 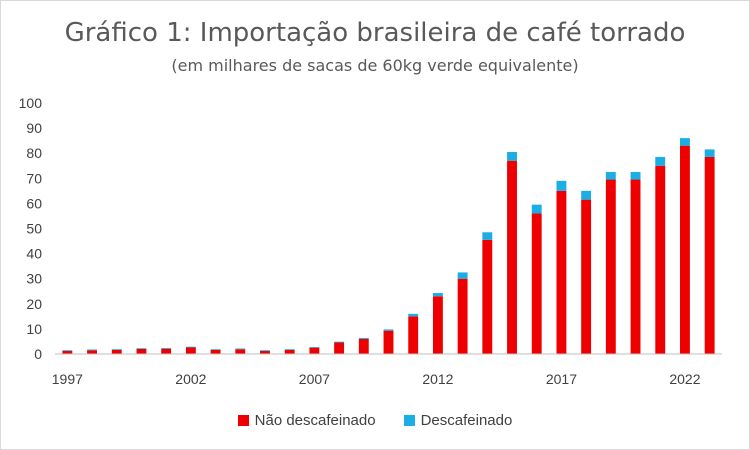 What do you see at coordinates (34, 178) in the screenshot?
I see `y-tick-label: 70` at bounding box center [34, 178].